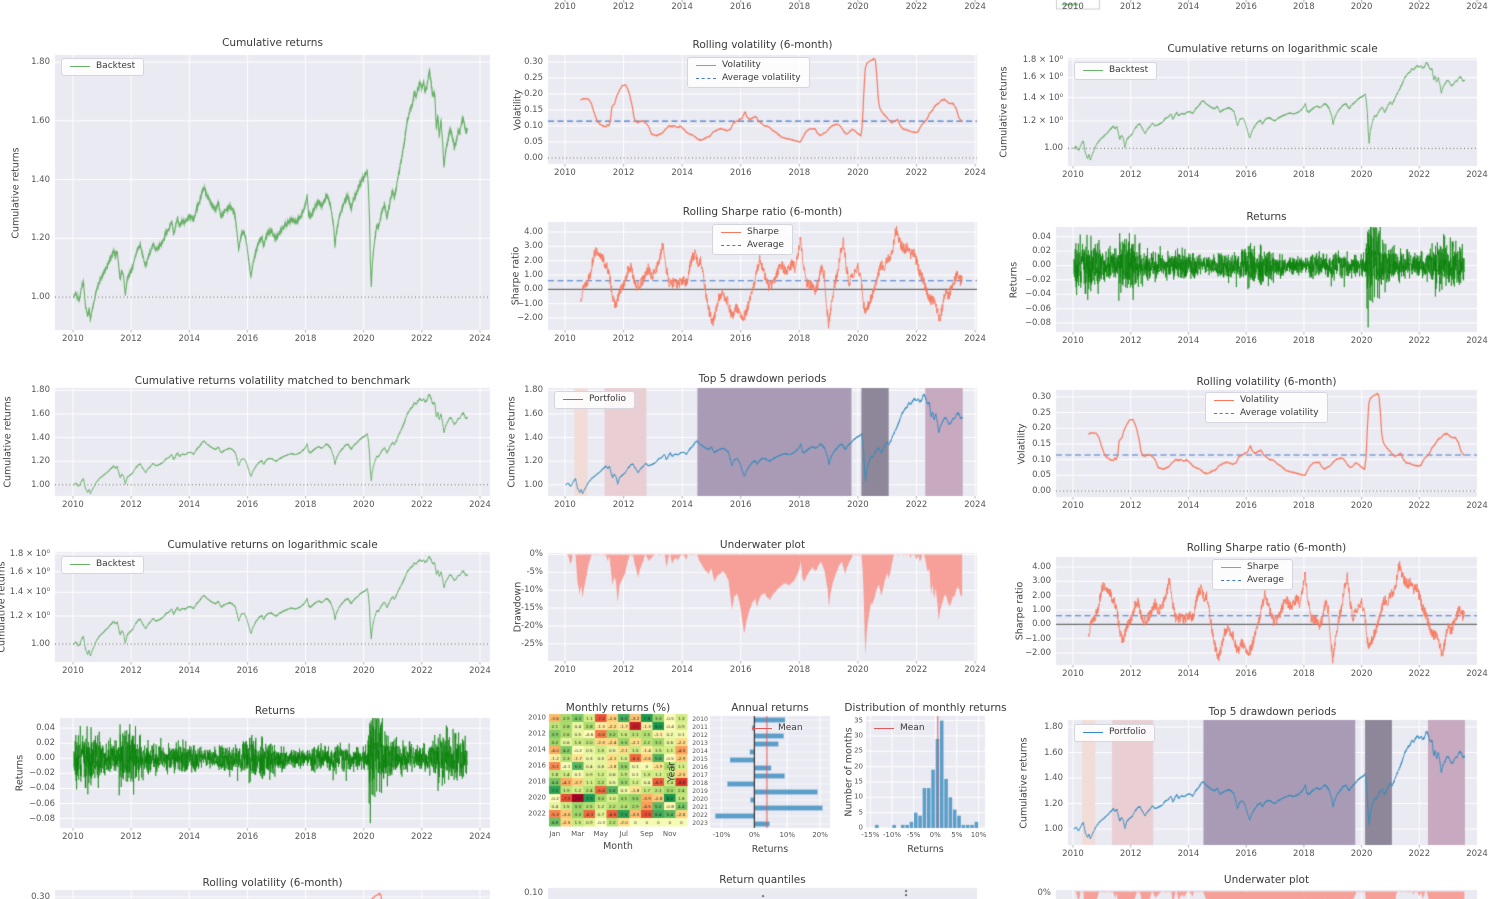 The height and width of the screenshot is (899, 1499). Describe the element at coordinates (40, 460) in the screenshot. I see `cumulative-vol-matched-ytick: 1.20` at that location.